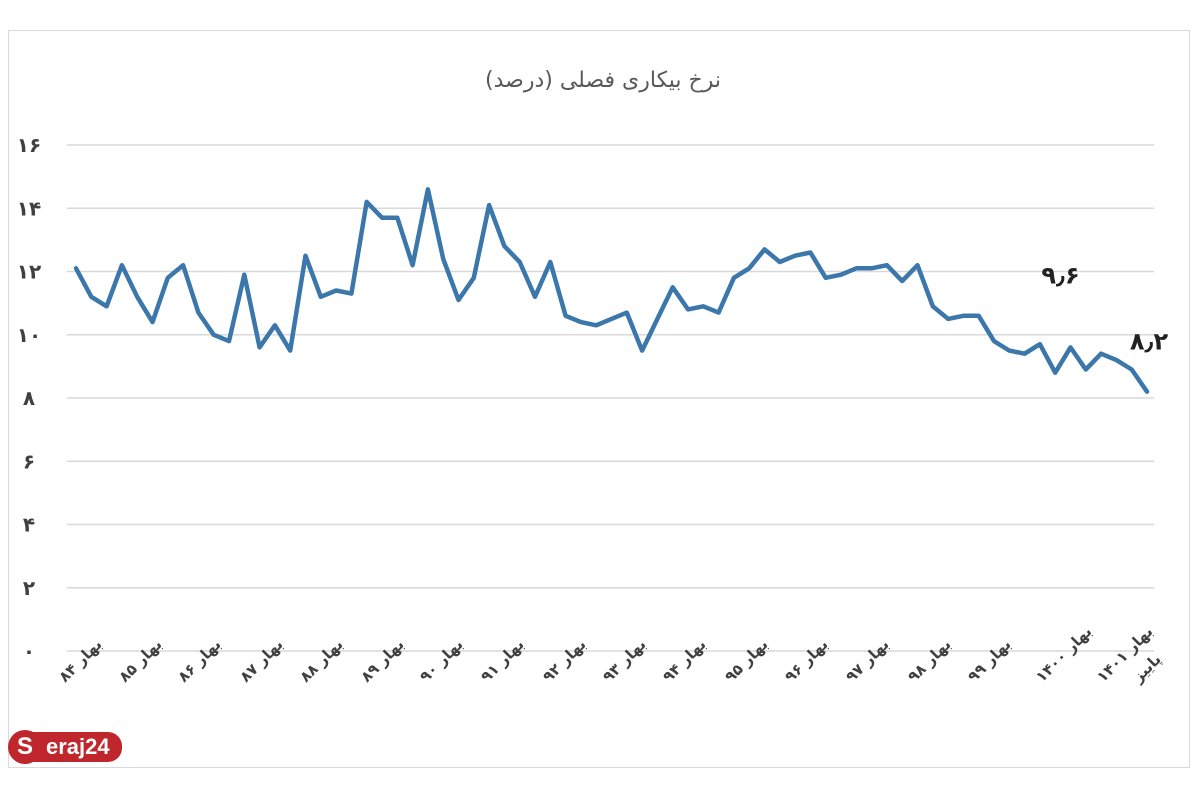 Image resolution: width=1200 pixels, height=800 pixels. I want to click on x-tick-label: بهار ۸۶, so click(199, 660).